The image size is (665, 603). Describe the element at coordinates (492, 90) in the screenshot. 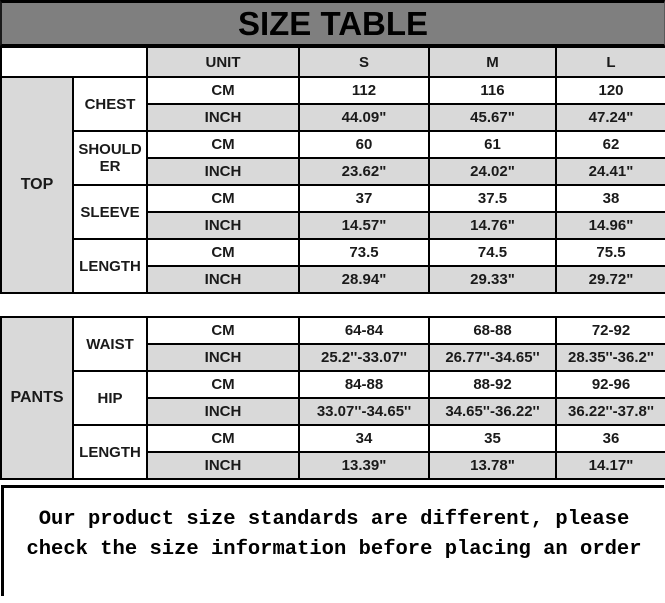

I see `value-cell: 116` at that location.